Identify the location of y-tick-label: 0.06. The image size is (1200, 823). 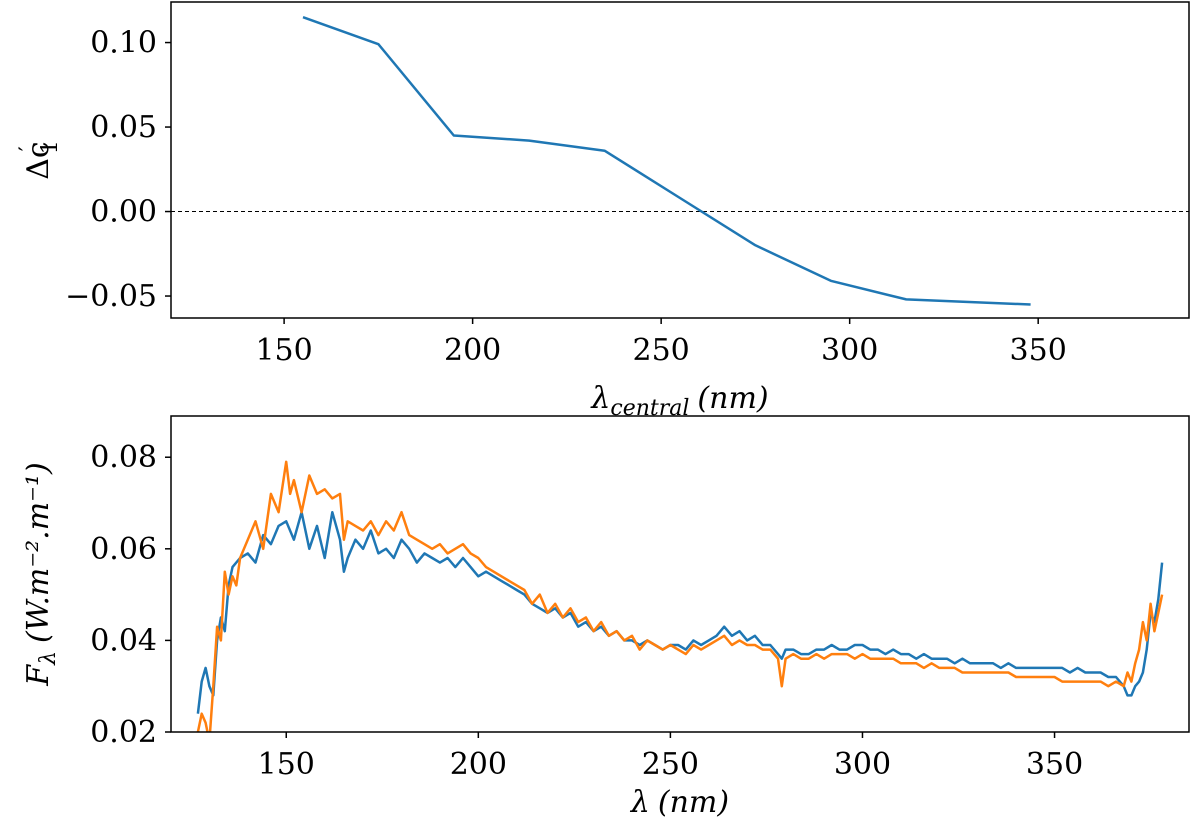
(123, 549).